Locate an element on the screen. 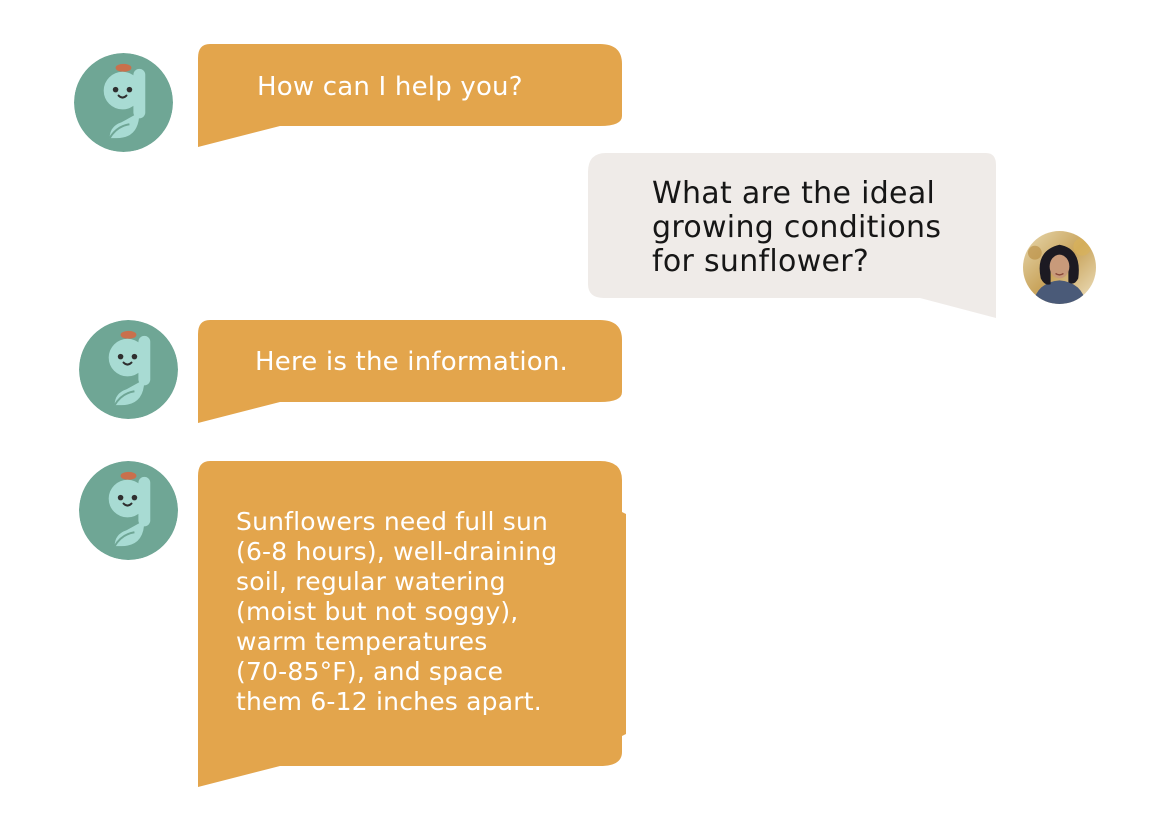 The width and height of the screenshot is (1157, 835). user-avatar is located at coordinates (1059, 267).